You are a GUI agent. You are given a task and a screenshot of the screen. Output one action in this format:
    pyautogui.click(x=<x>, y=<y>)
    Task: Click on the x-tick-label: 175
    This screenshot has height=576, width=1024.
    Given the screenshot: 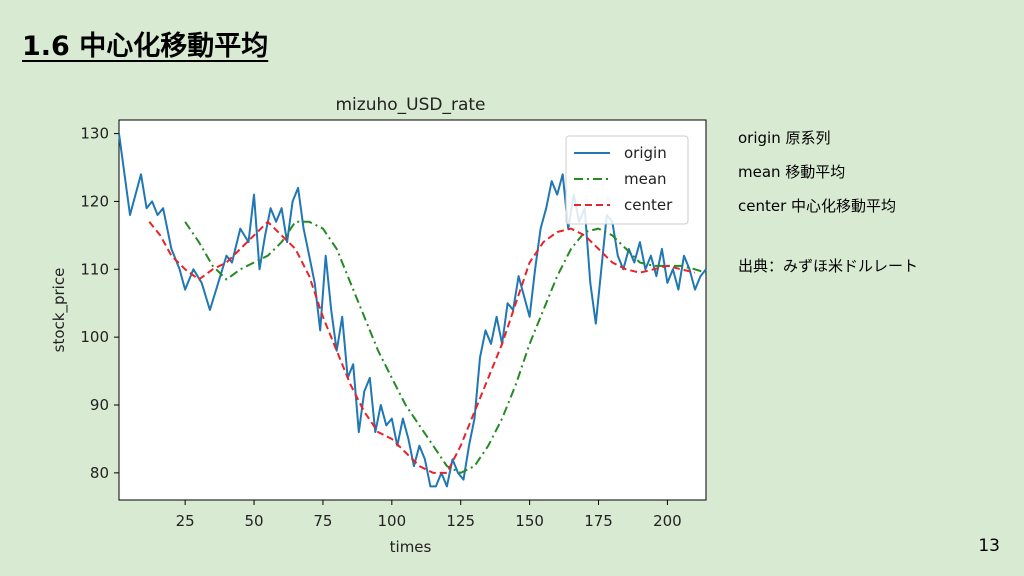 What is the action you would take?
    pyautogui.click(x=598, y=521)
    